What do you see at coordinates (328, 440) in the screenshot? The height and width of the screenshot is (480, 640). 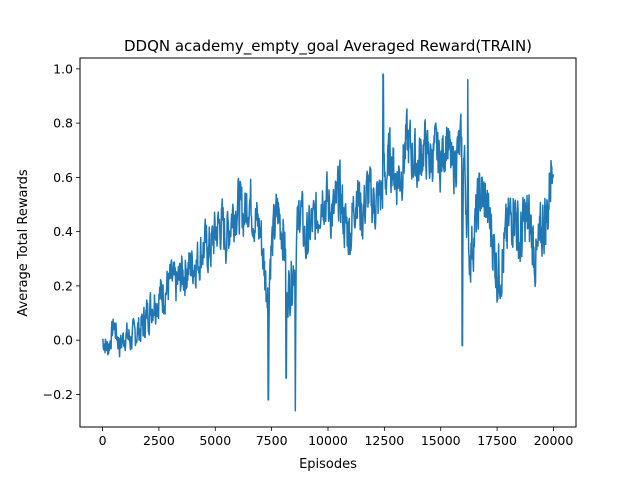 I see `x-tick-label: 10000` at bounding box center [328, 440].